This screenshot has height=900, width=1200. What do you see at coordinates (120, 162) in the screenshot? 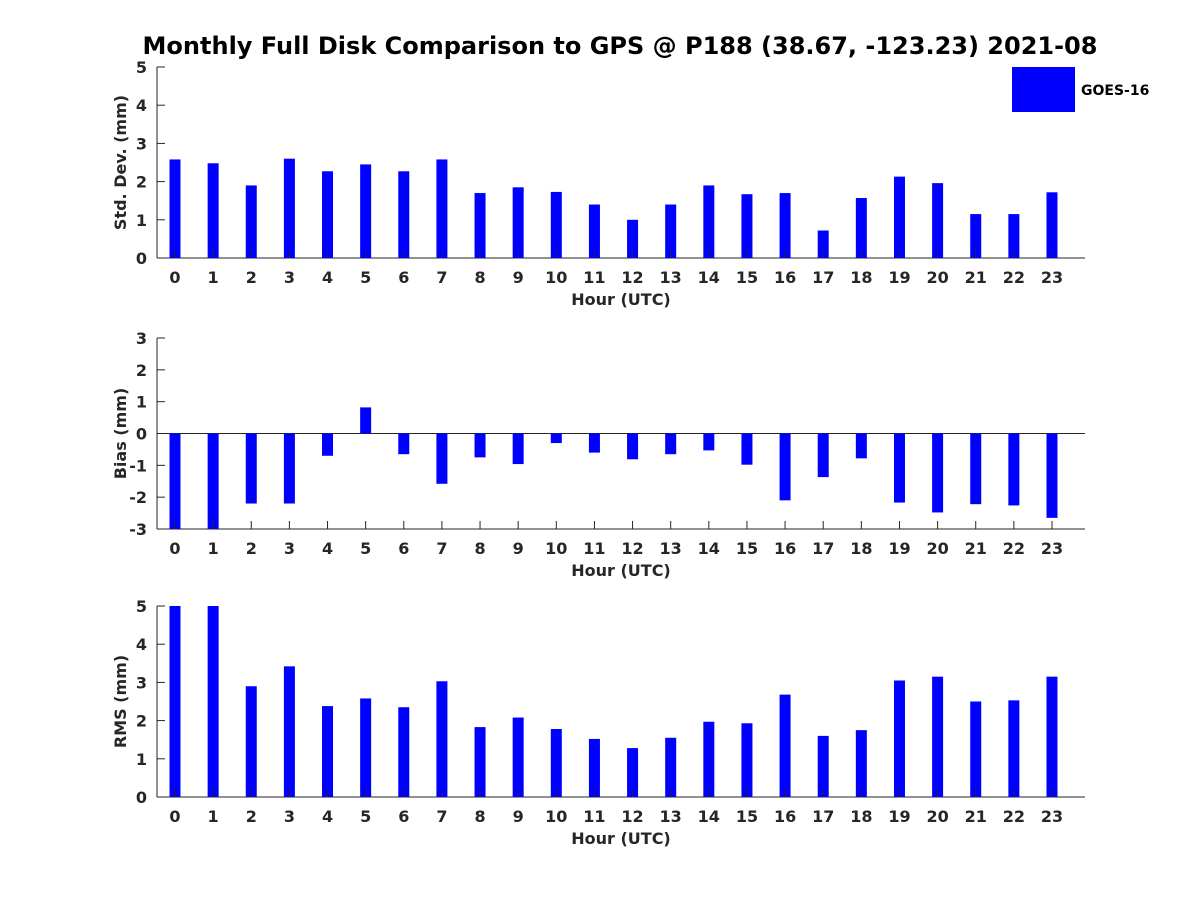
I see `y-axis-label: Std. Dev. (mm)` at bounding box center [120, 162].